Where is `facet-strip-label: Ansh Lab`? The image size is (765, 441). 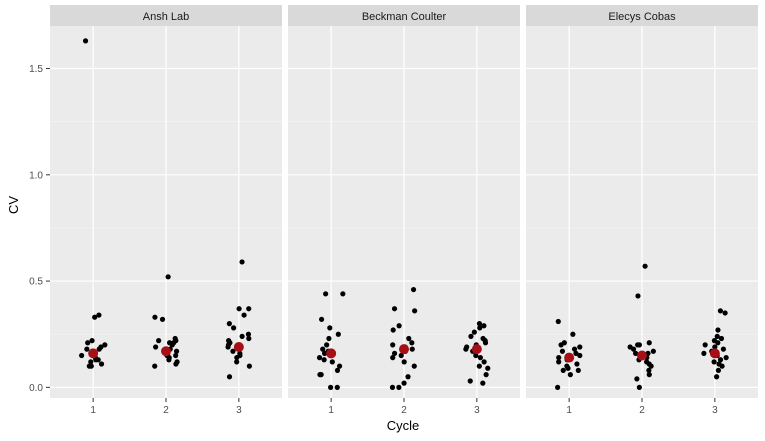 facet-strip-label: Ansh Lab is located at coordinates (166, 17).